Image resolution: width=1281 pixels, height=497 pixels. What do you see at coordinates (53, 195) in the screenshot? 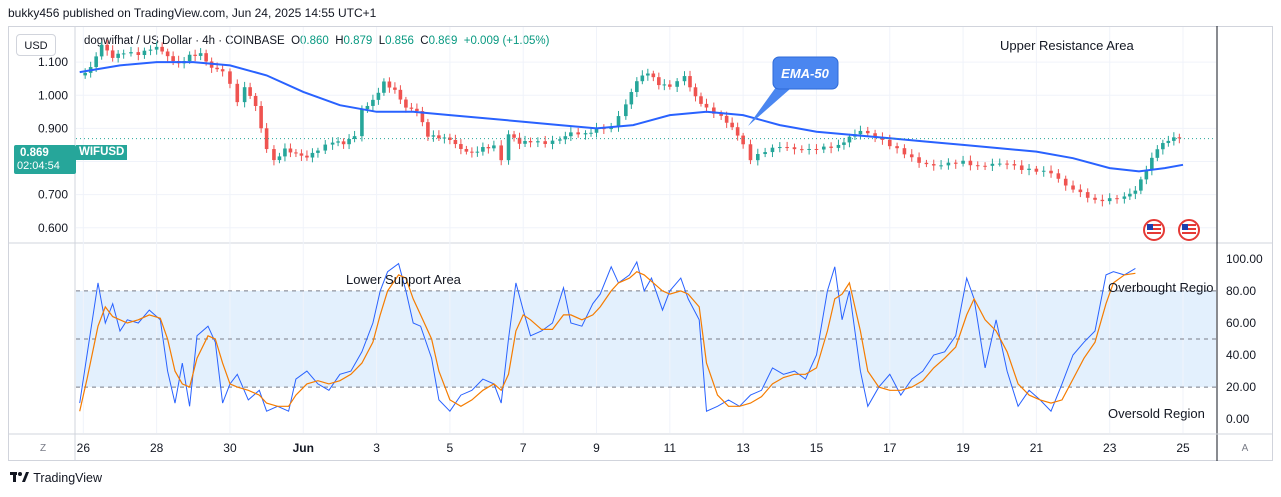
I see `price-tick-label: 0.700` at bounding box center [53, 195].